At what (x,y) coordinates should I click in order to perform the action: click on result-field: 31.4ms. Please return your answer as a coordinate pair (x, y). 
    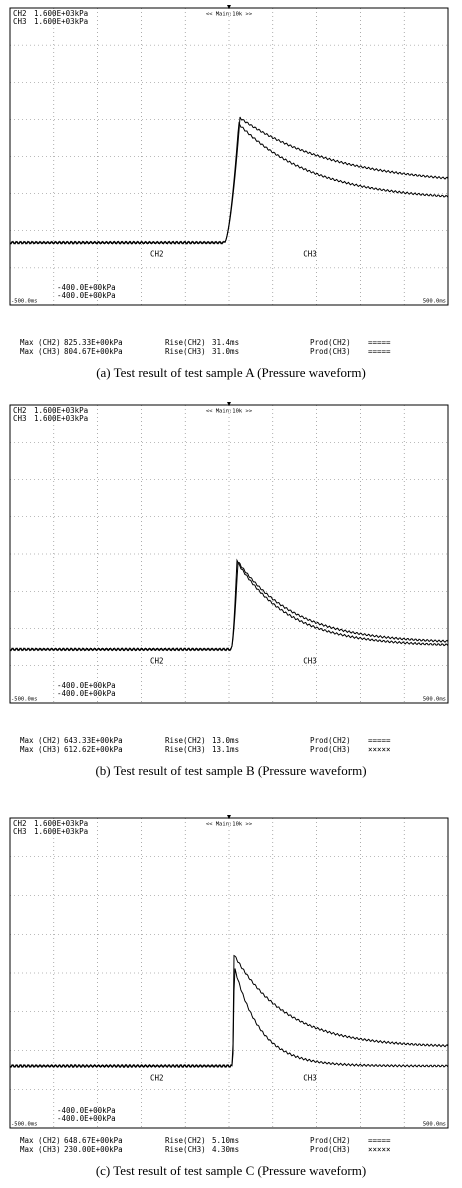
    Looking at the image, I should click on (225, 342).